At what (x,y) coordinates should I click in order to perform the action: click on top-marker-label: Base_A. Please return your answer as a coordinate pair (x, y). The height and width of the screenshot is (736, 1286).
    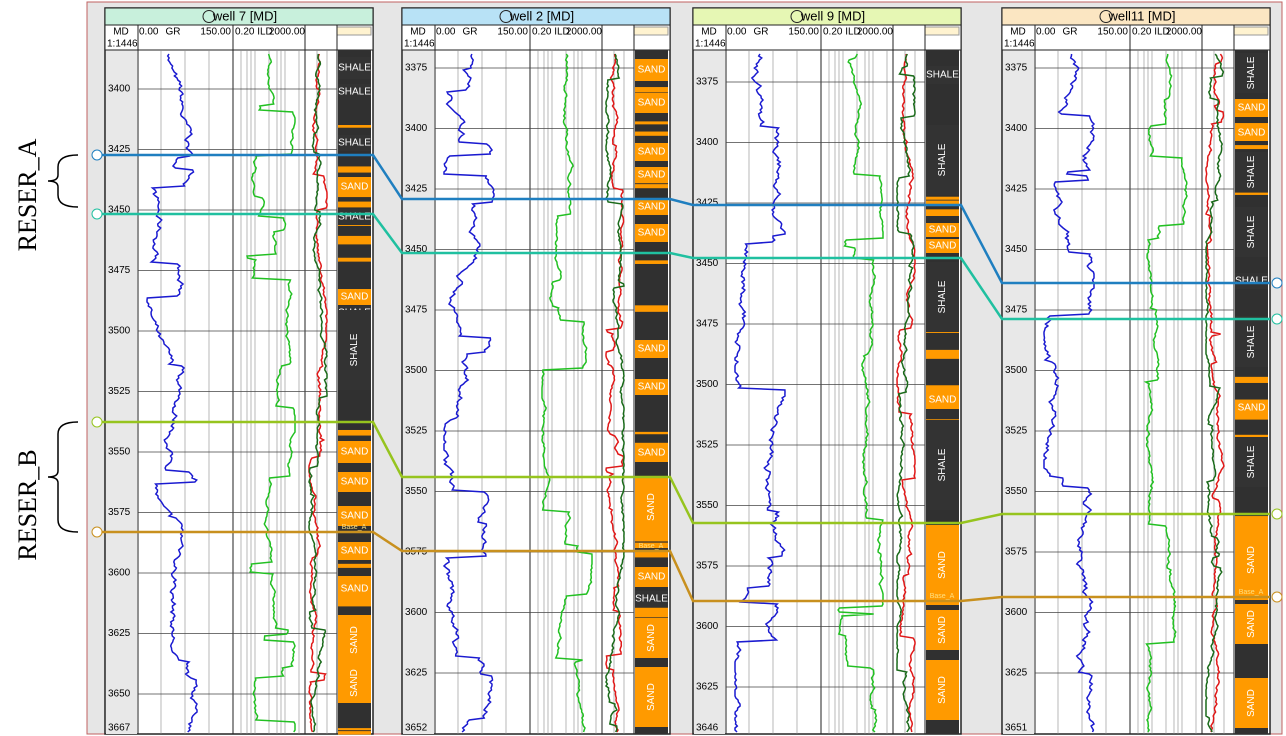
    Looking at the image, I should click on (354, 527).